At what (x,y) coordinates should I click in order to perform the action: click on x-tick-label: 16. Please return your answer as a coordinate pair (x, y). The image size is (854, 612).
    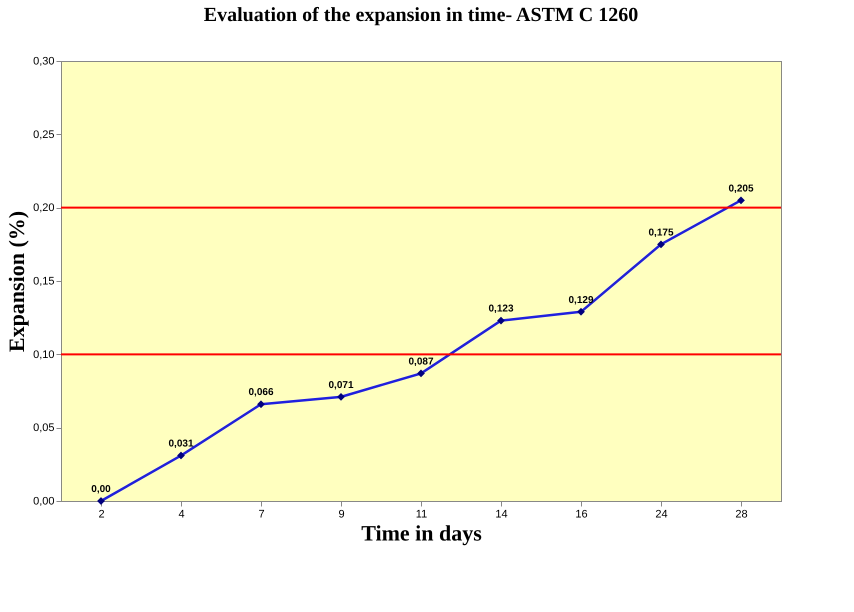
    Looking at the image, I should click on (581, 514).